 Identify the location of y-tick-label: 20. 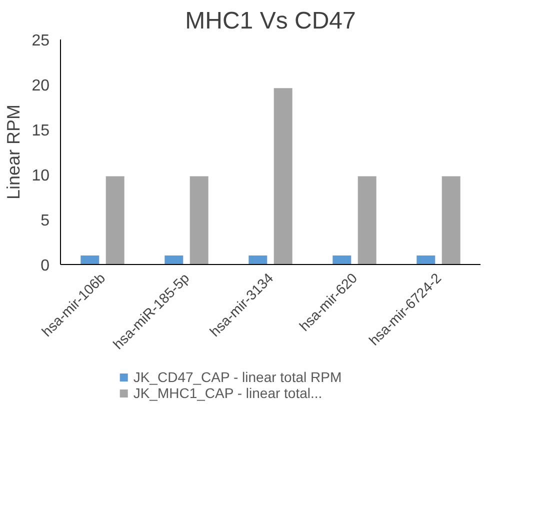
(41, 86).